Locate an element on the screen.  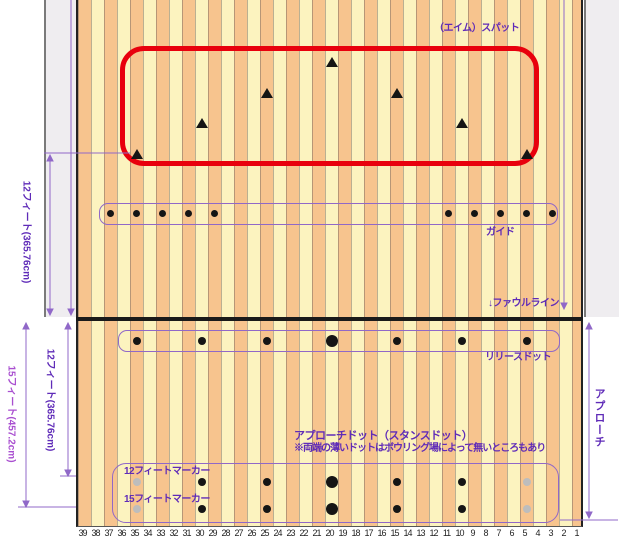
board-number: 33 is located at coordinates (160, 533).